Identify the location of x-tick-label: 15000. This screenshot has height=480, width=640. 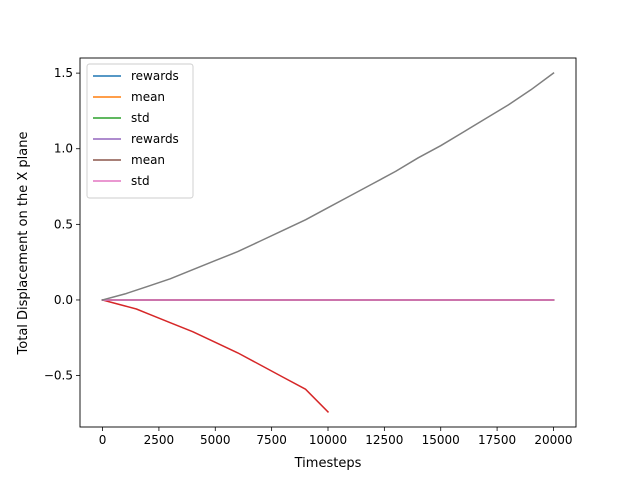
(441, 440).